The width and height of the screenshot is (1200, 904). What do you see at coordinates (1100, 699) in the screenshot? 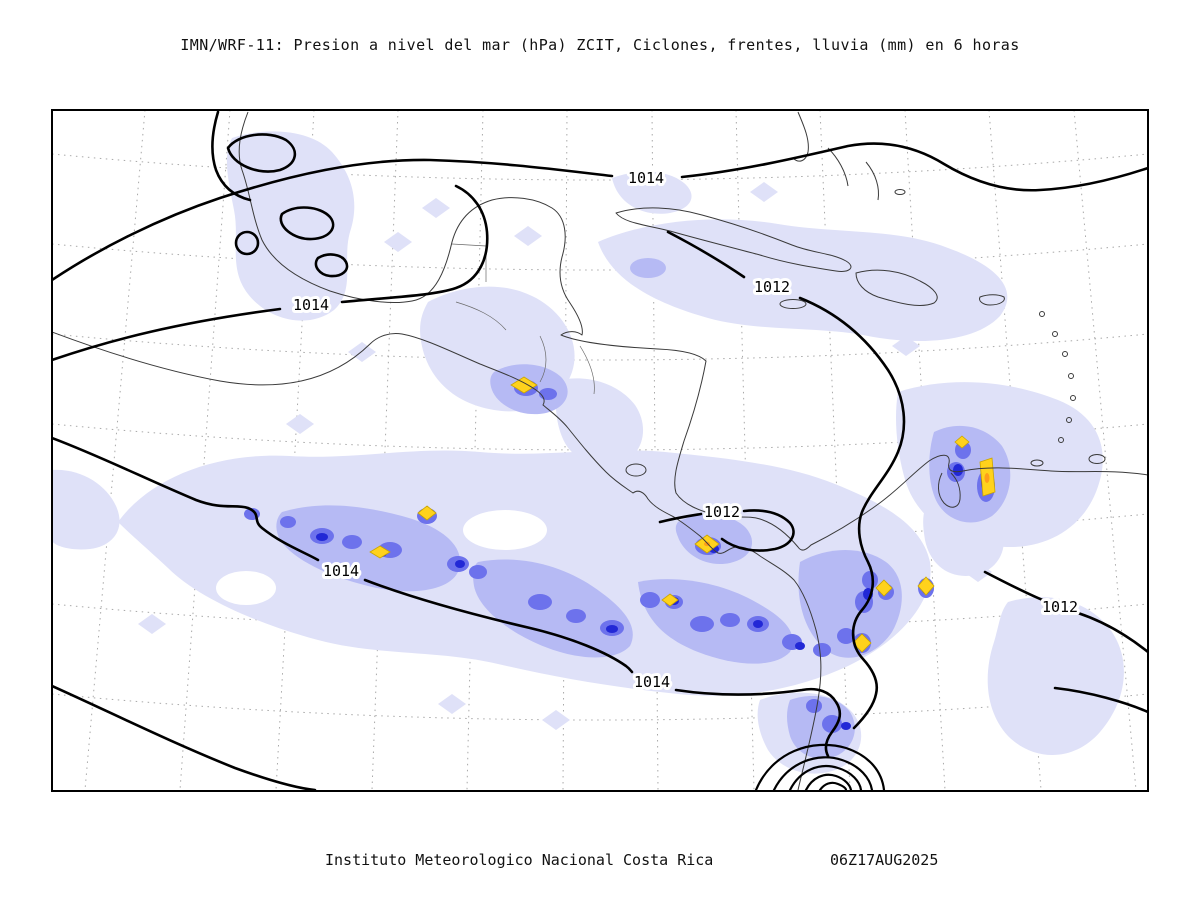
I see `isobar-bottom-right` at bounding box center [1100, 699].